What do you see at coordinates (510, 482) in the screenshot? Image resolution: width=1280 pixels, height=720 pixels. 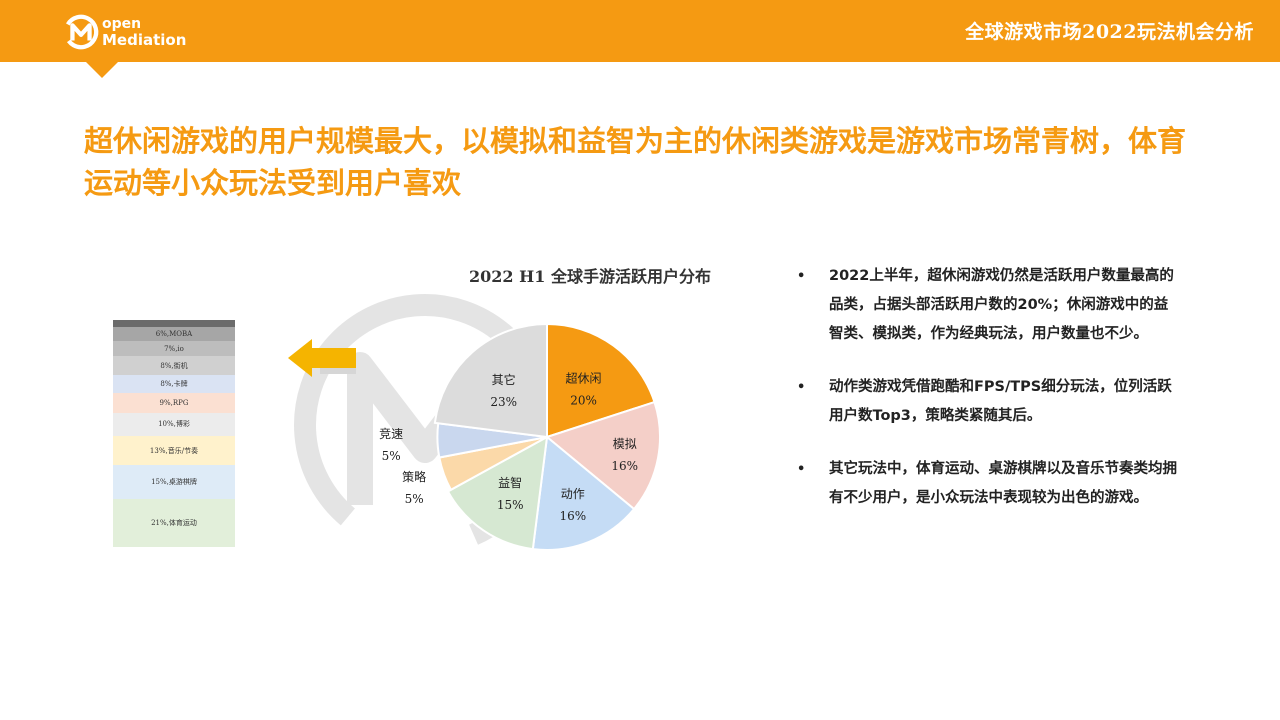 I see `slice-name-label: 益智` at bounding box center [510, 482].